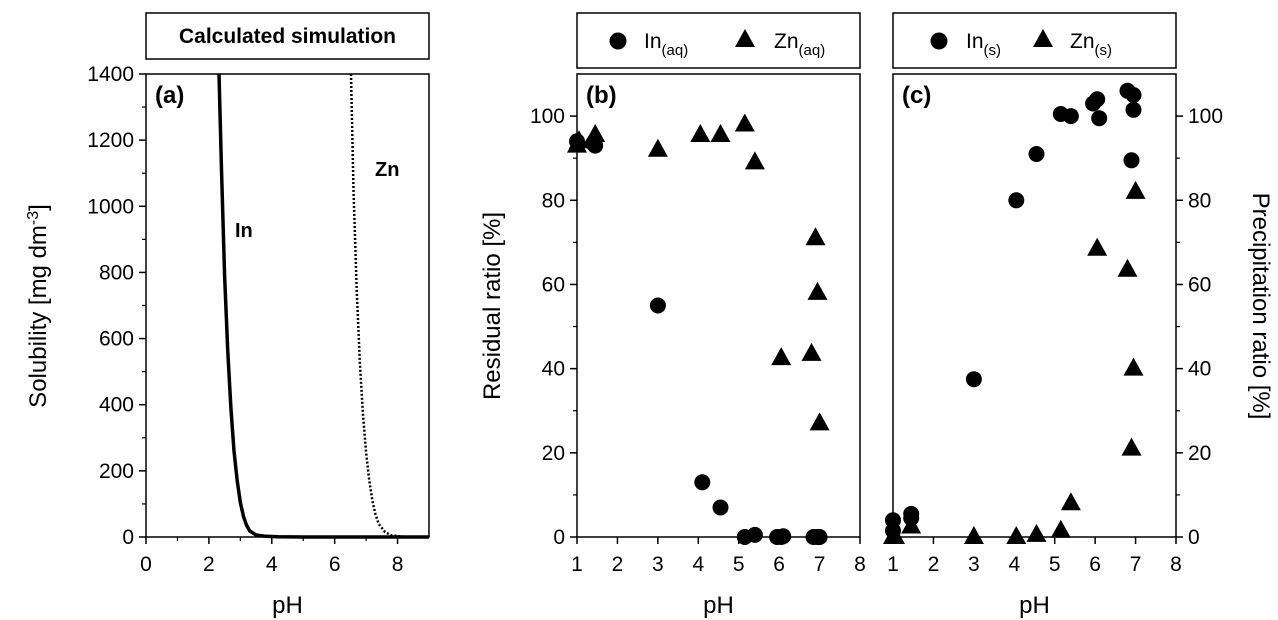 The image size is (1278, 620). Describe the element at coordinates (209, 564) in the screenshot. I see `panel-a-xtick-label: 2` at that location.